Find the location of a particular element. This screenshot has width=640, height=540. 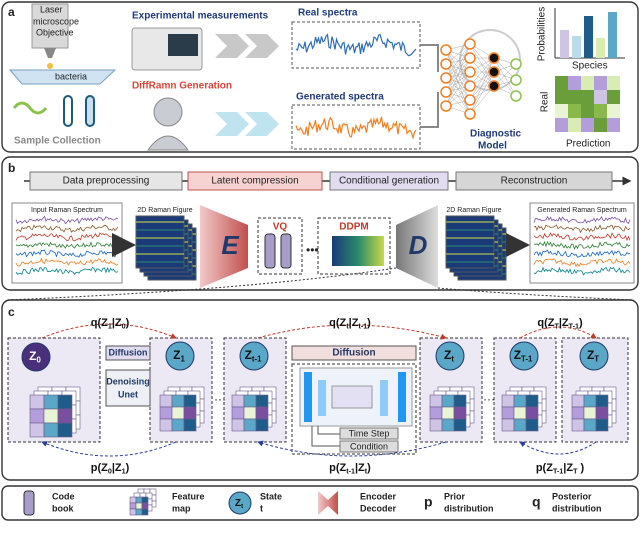

legend-text: Code is located at coordinates (63, 496).